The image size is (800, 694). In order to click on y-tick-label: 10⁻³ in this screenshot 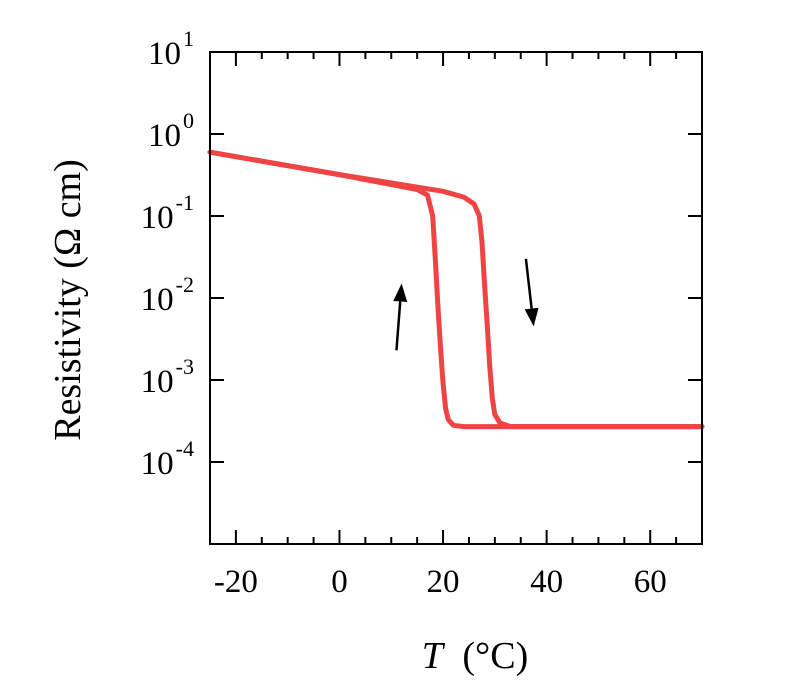, I will do `click(167, 377)`.